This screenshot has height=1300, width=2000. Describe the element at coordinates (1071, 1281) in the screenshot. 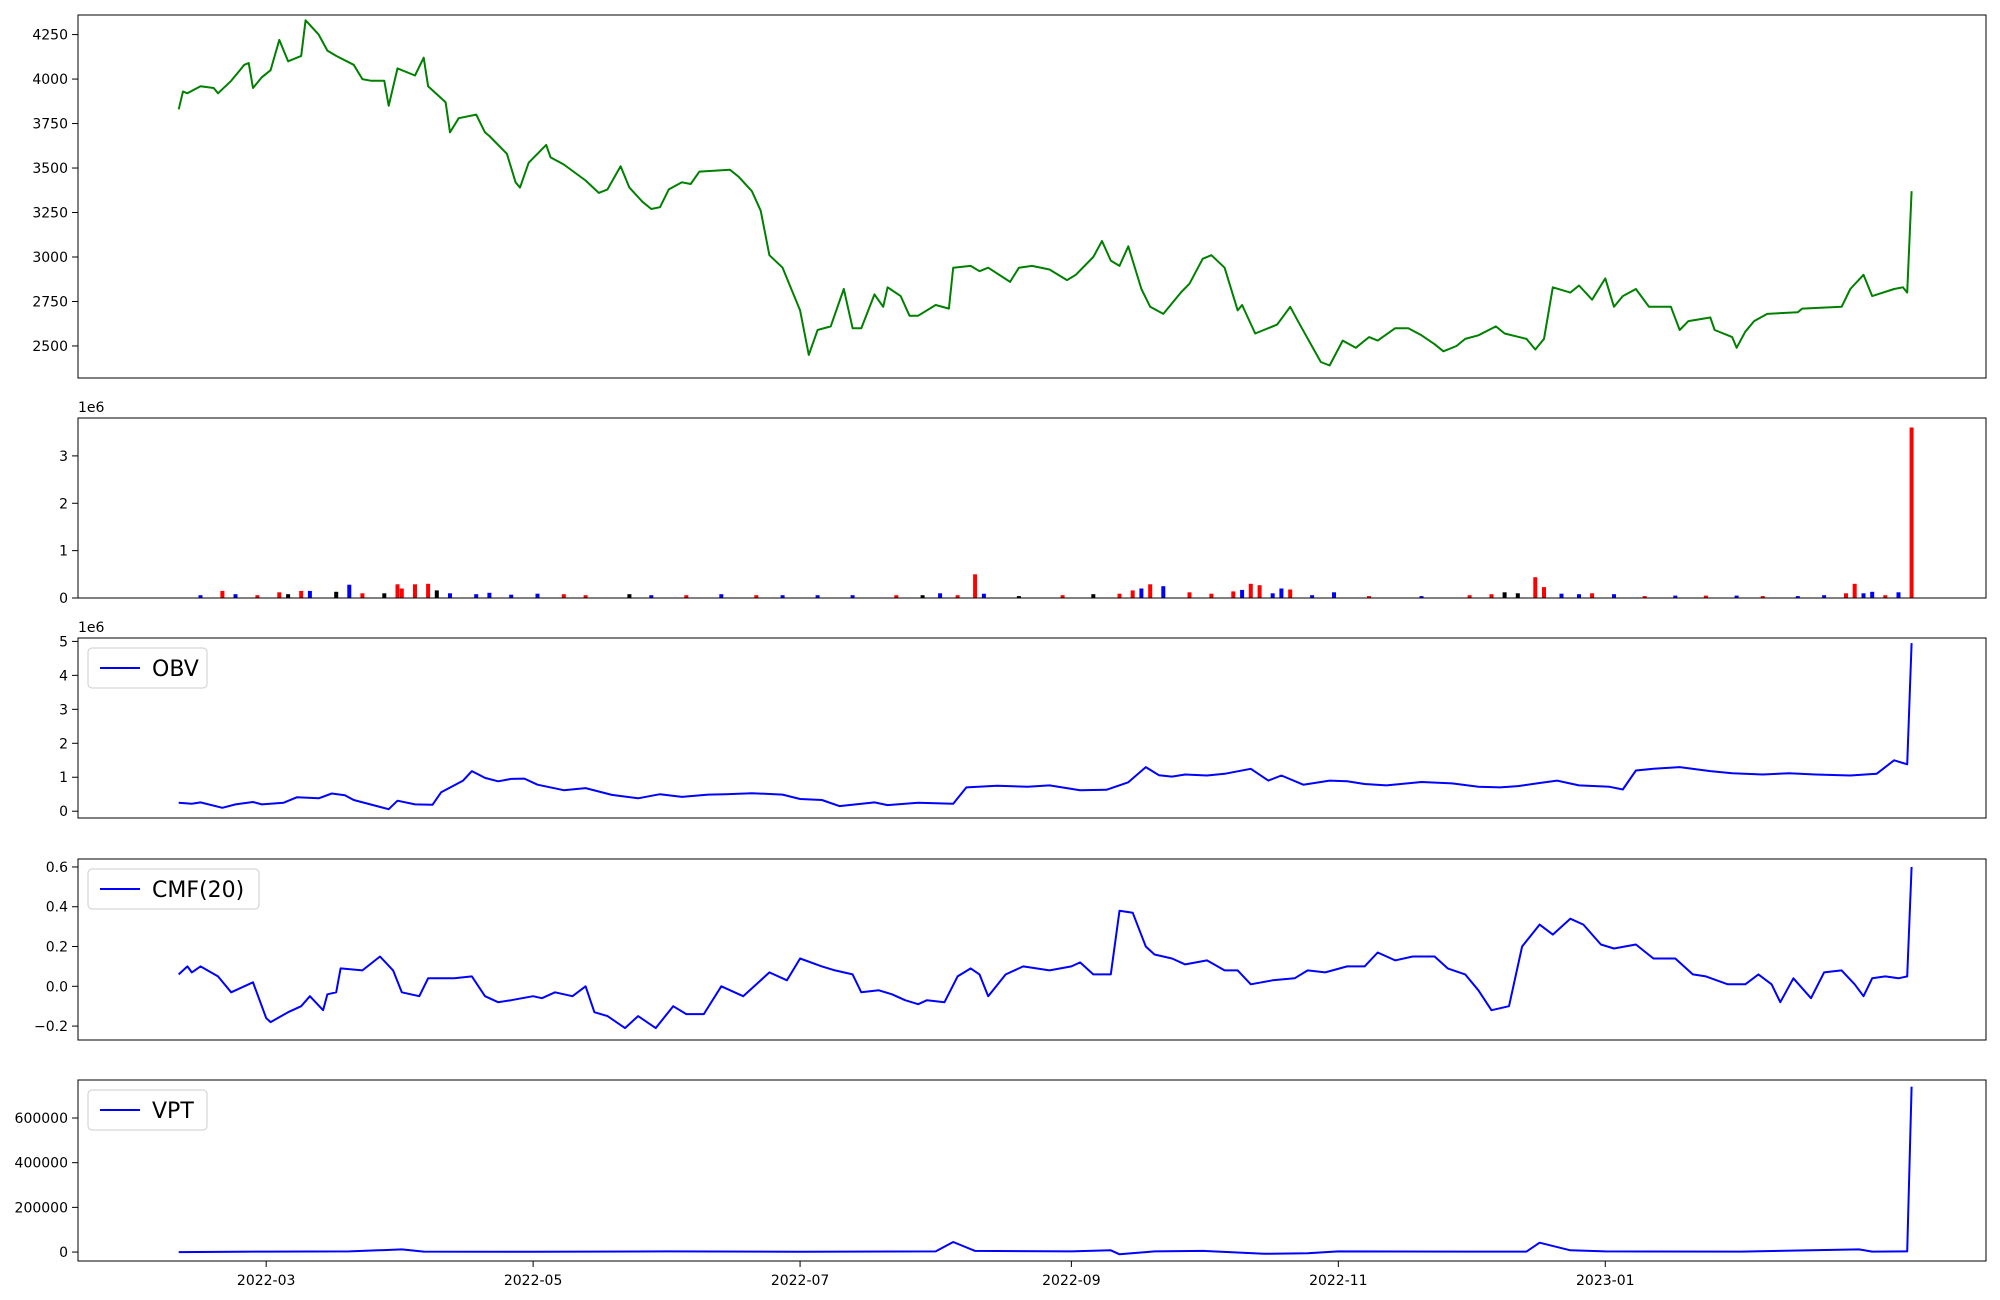

I see `xtick-label-3: 2022-09` at that location.